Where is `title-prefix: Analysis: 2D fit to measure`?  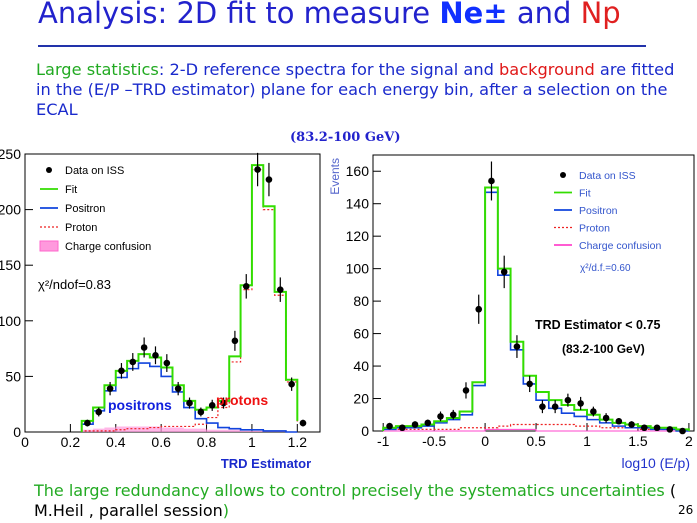
title-prefix: Analysis: 2D fit to measure is located at coordinates (239, 15).